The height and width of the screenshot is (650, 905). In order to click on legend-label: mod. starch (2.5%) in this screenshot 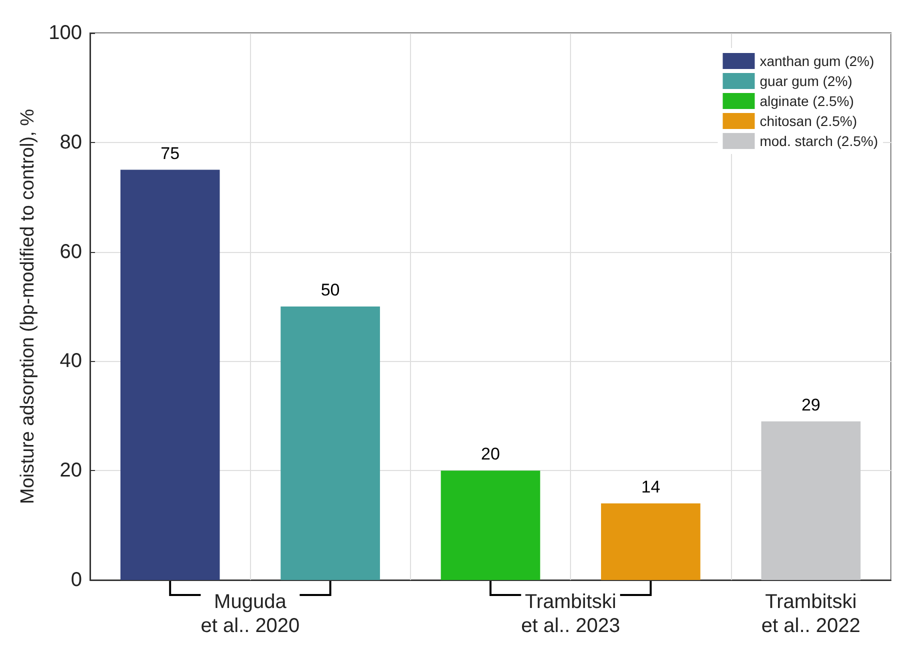, I will do `click(819, 141)`.